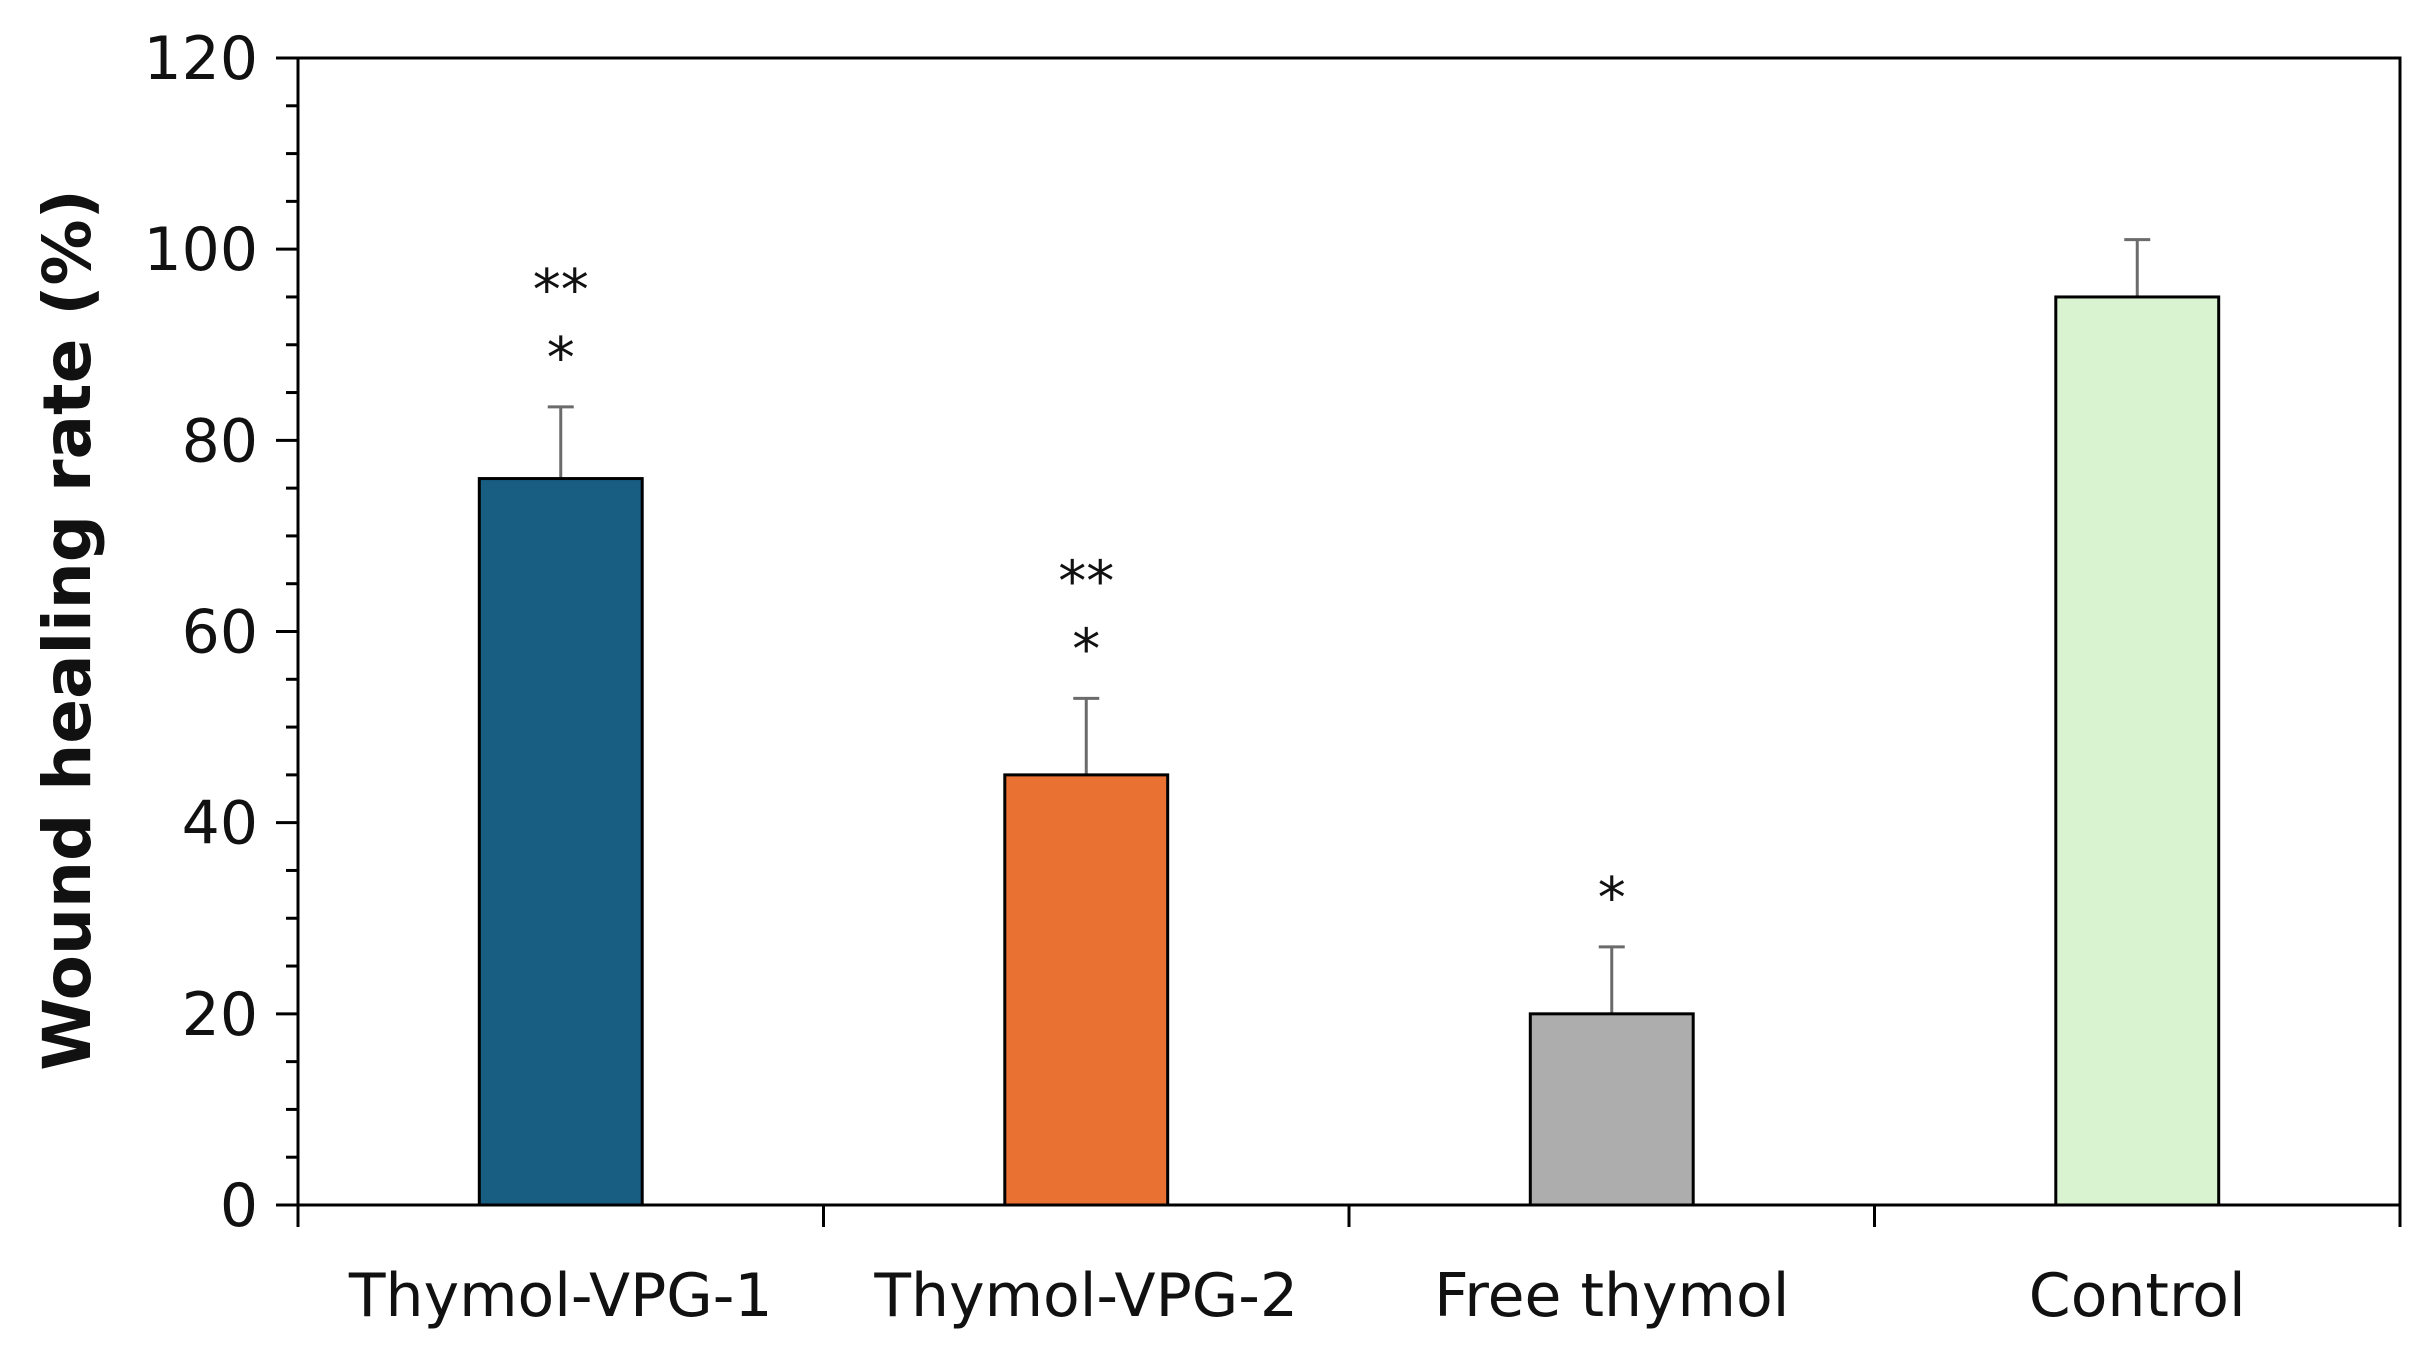 Image resolution: width=2422 pixels, height=1346 pixels. Describe the element at coordinates (1611, 1109) in the screenshot. I see `bar-free-thymol` at that location.